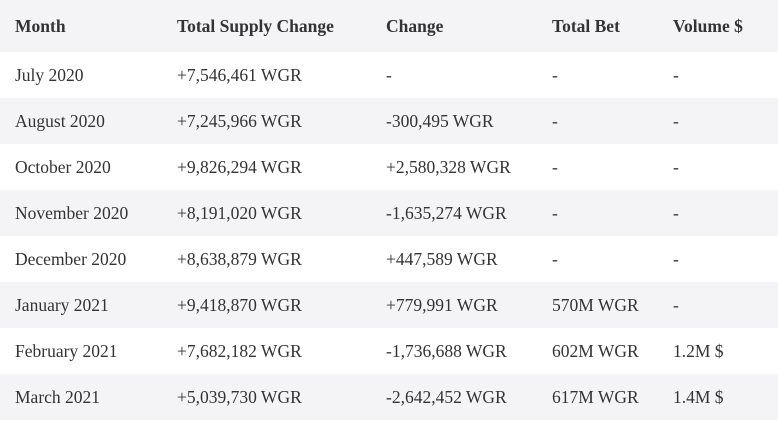  What do you see at coordinates (49, 74) in the screenshot?
I see `table-cell: July 2020` at bounding box center [49, 74].